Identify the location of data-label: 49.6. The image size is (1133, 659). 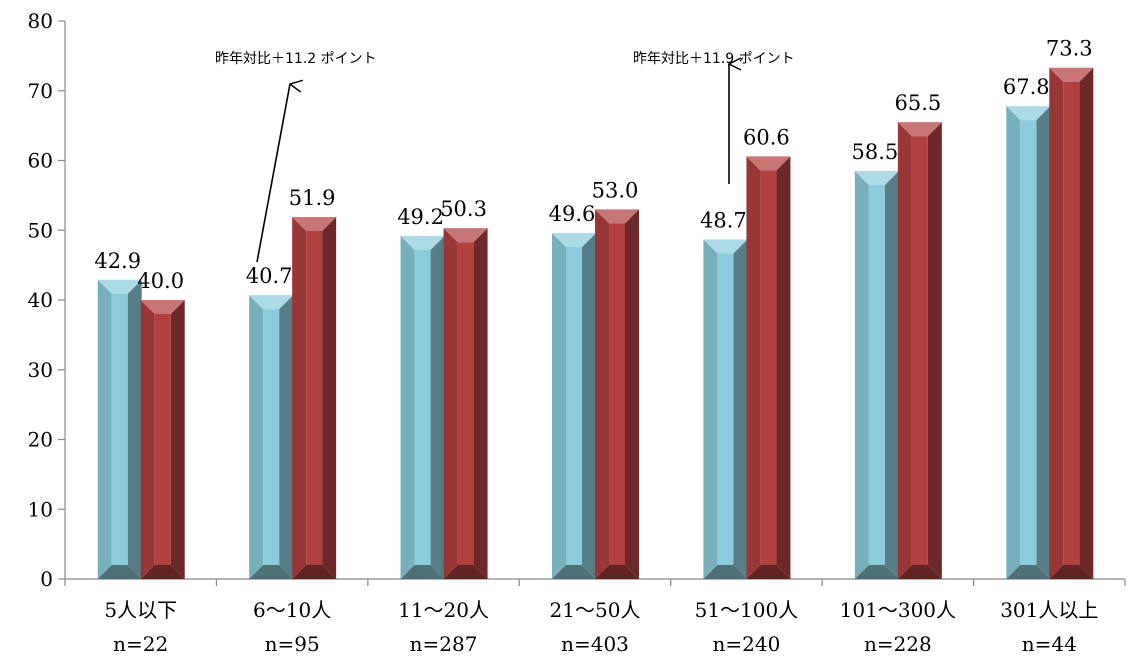
(572, 214).